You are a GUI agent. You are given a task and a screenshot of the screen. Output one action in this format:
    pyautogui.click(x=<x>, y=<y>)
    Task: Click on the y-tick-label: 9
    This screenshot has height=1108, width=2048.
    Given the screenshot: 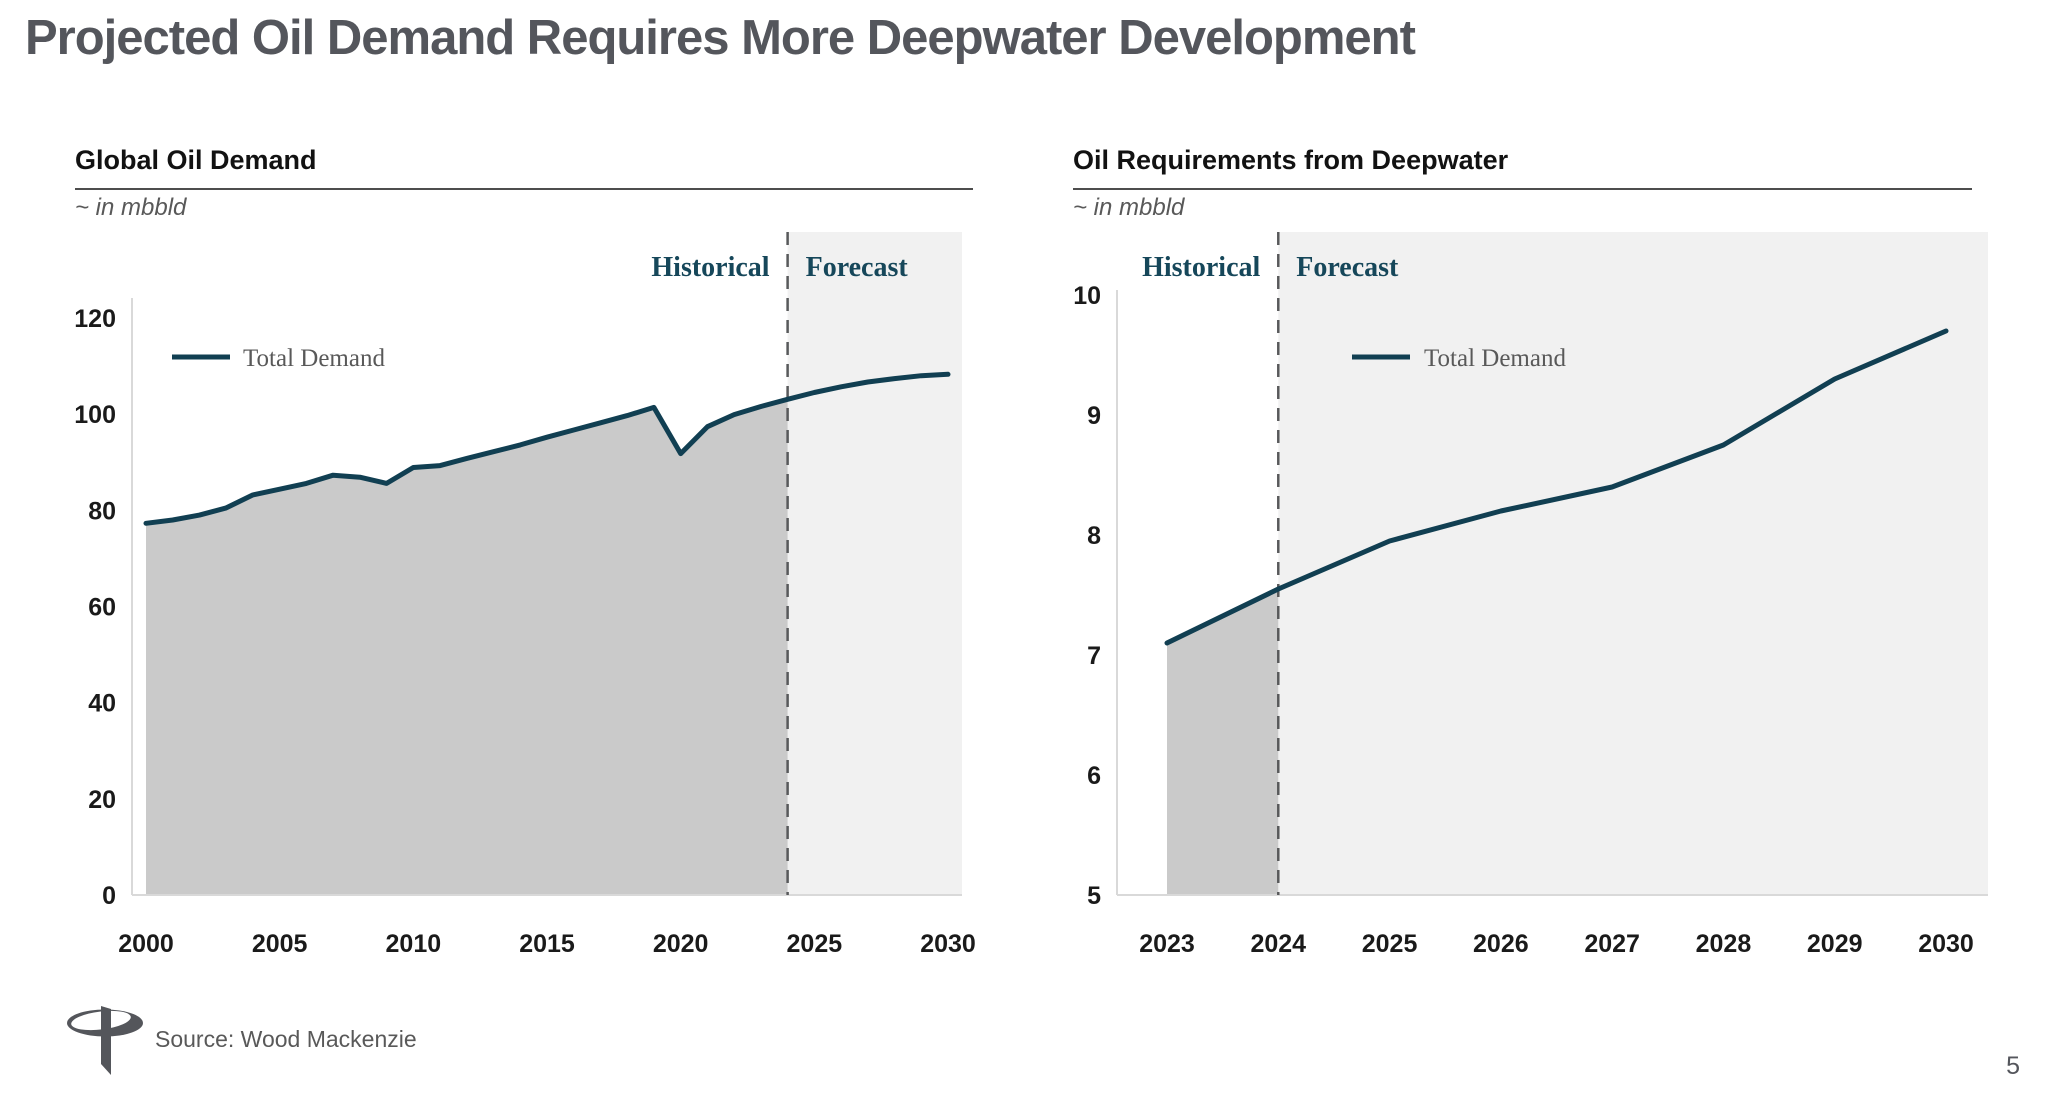 What is the action you would take?
    pyautogui.click(x=1094, y=416)
    